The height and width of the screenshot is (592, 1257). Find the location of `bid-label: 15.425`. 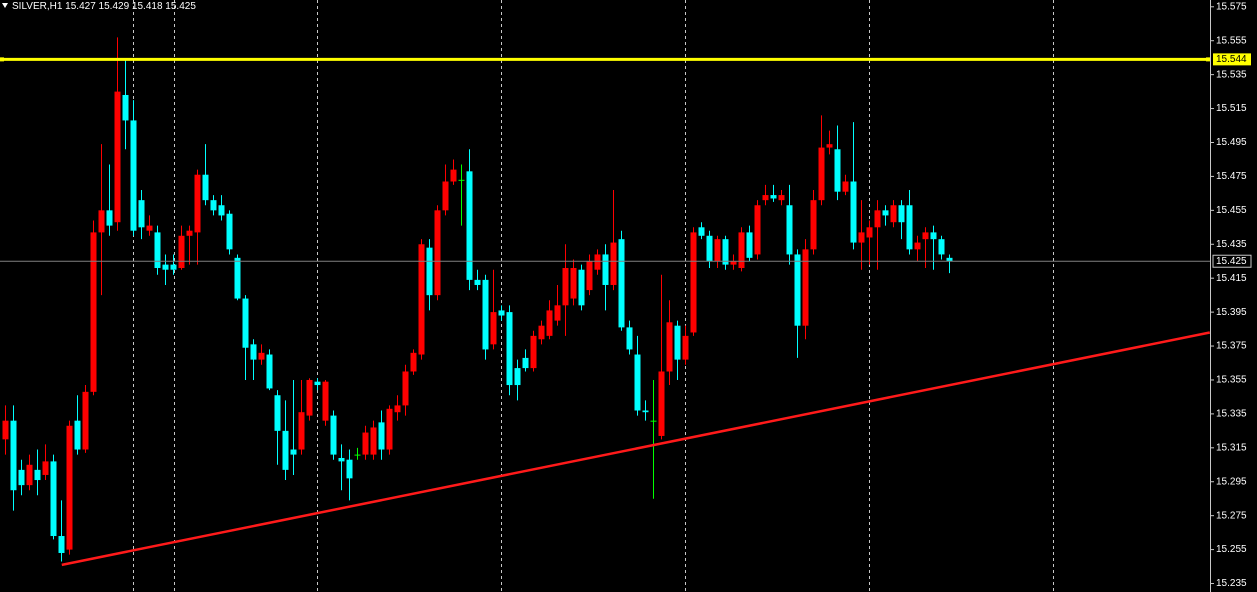

bid-label: 15.425 is located at coordinates (1231, 261).